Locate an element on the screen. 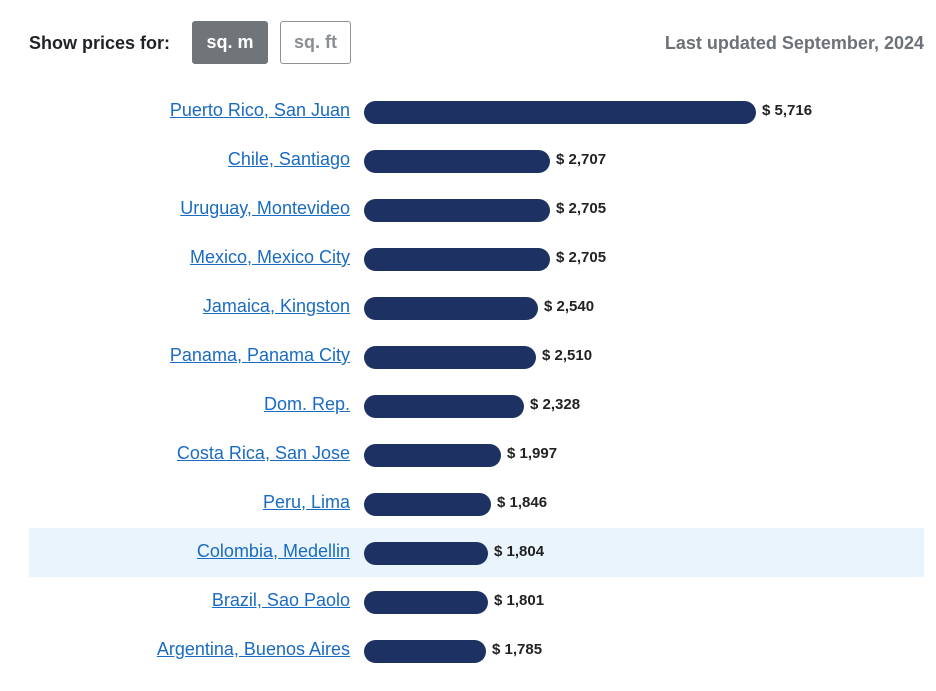 The width and height of the screenshot is (936, 691). category-link: Costa Rica, San Jose is located at coordinates (263, 453).